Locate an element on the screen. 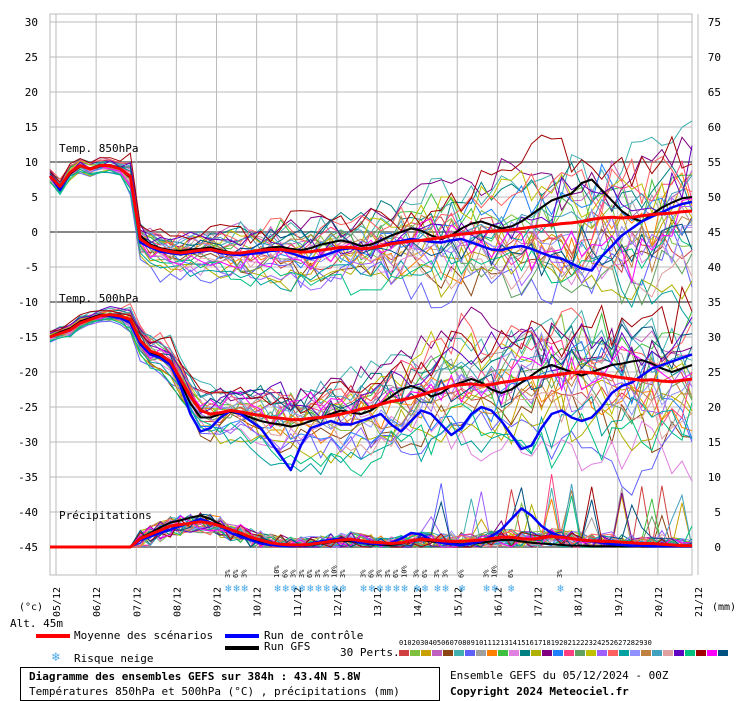  right-tick-label: 0 is located at coordinates (717, 547).